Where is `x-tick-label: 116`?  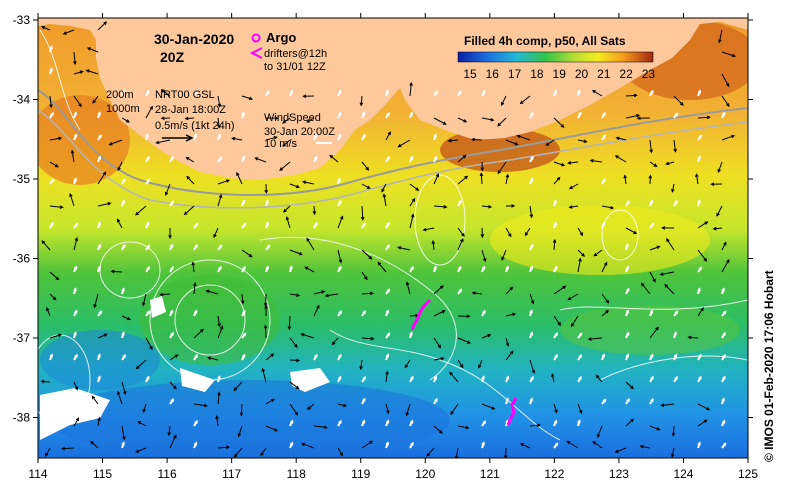 x-tick-label: 116 is located at coordinates (167, 474).